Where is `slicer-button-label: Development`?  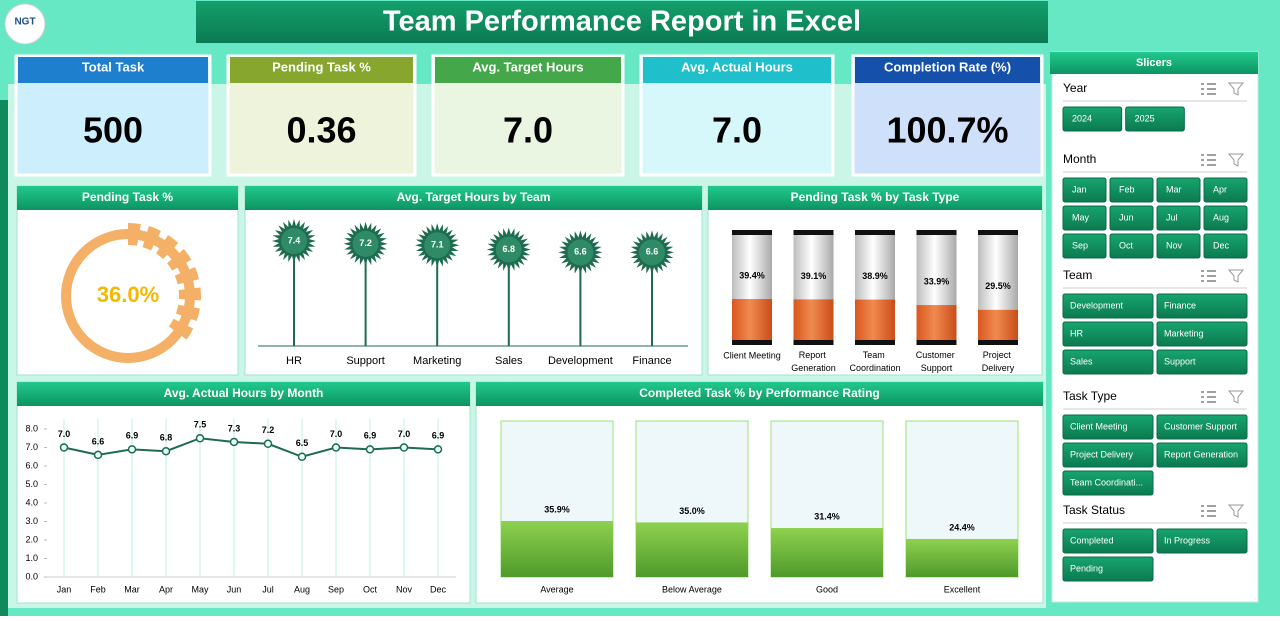 slicer-button-label: Development is located at coordinates (1097, 305).